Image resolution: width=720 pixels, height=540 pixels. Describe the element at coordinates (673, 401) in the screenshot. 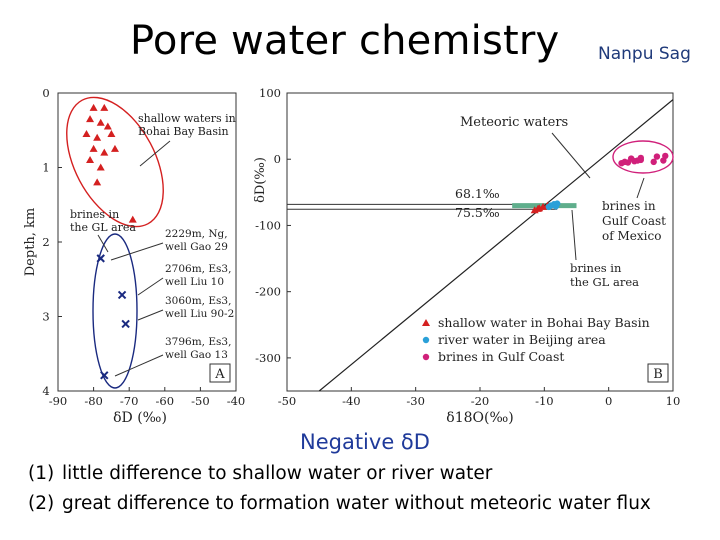

I see `panel-b-x-tick-label: 10` at that location.